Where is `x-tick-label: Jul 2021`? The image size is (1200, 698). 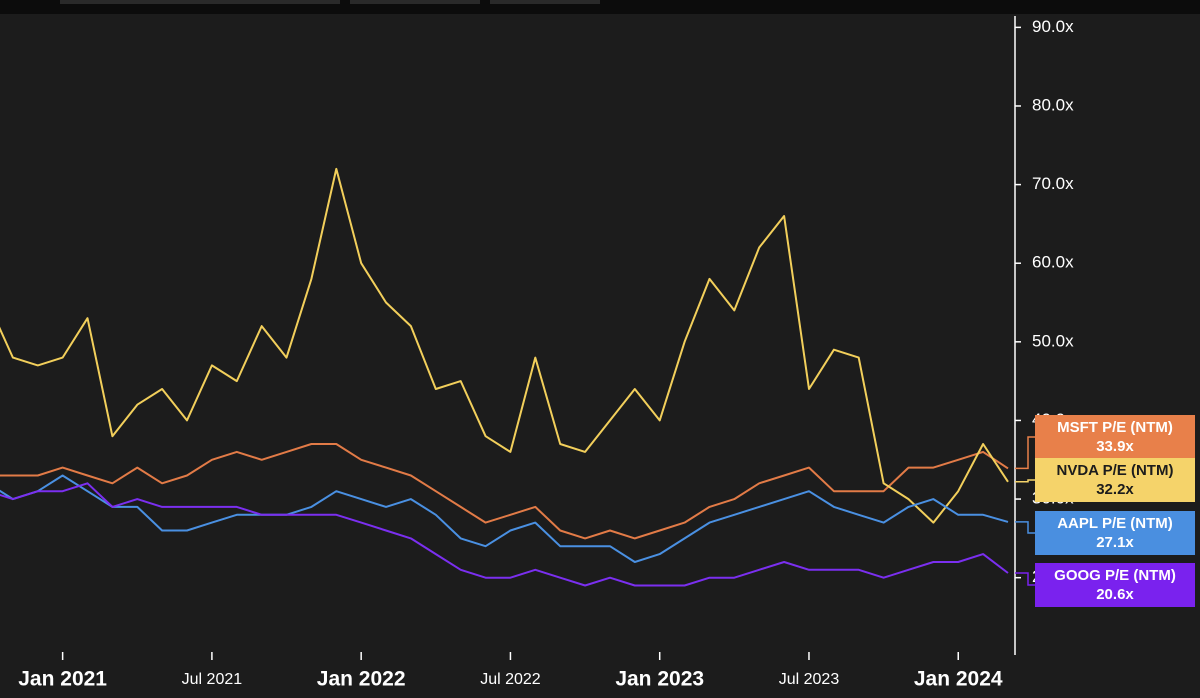 x-tick-label: Jul 2021 is located at coordinates (212, 679).